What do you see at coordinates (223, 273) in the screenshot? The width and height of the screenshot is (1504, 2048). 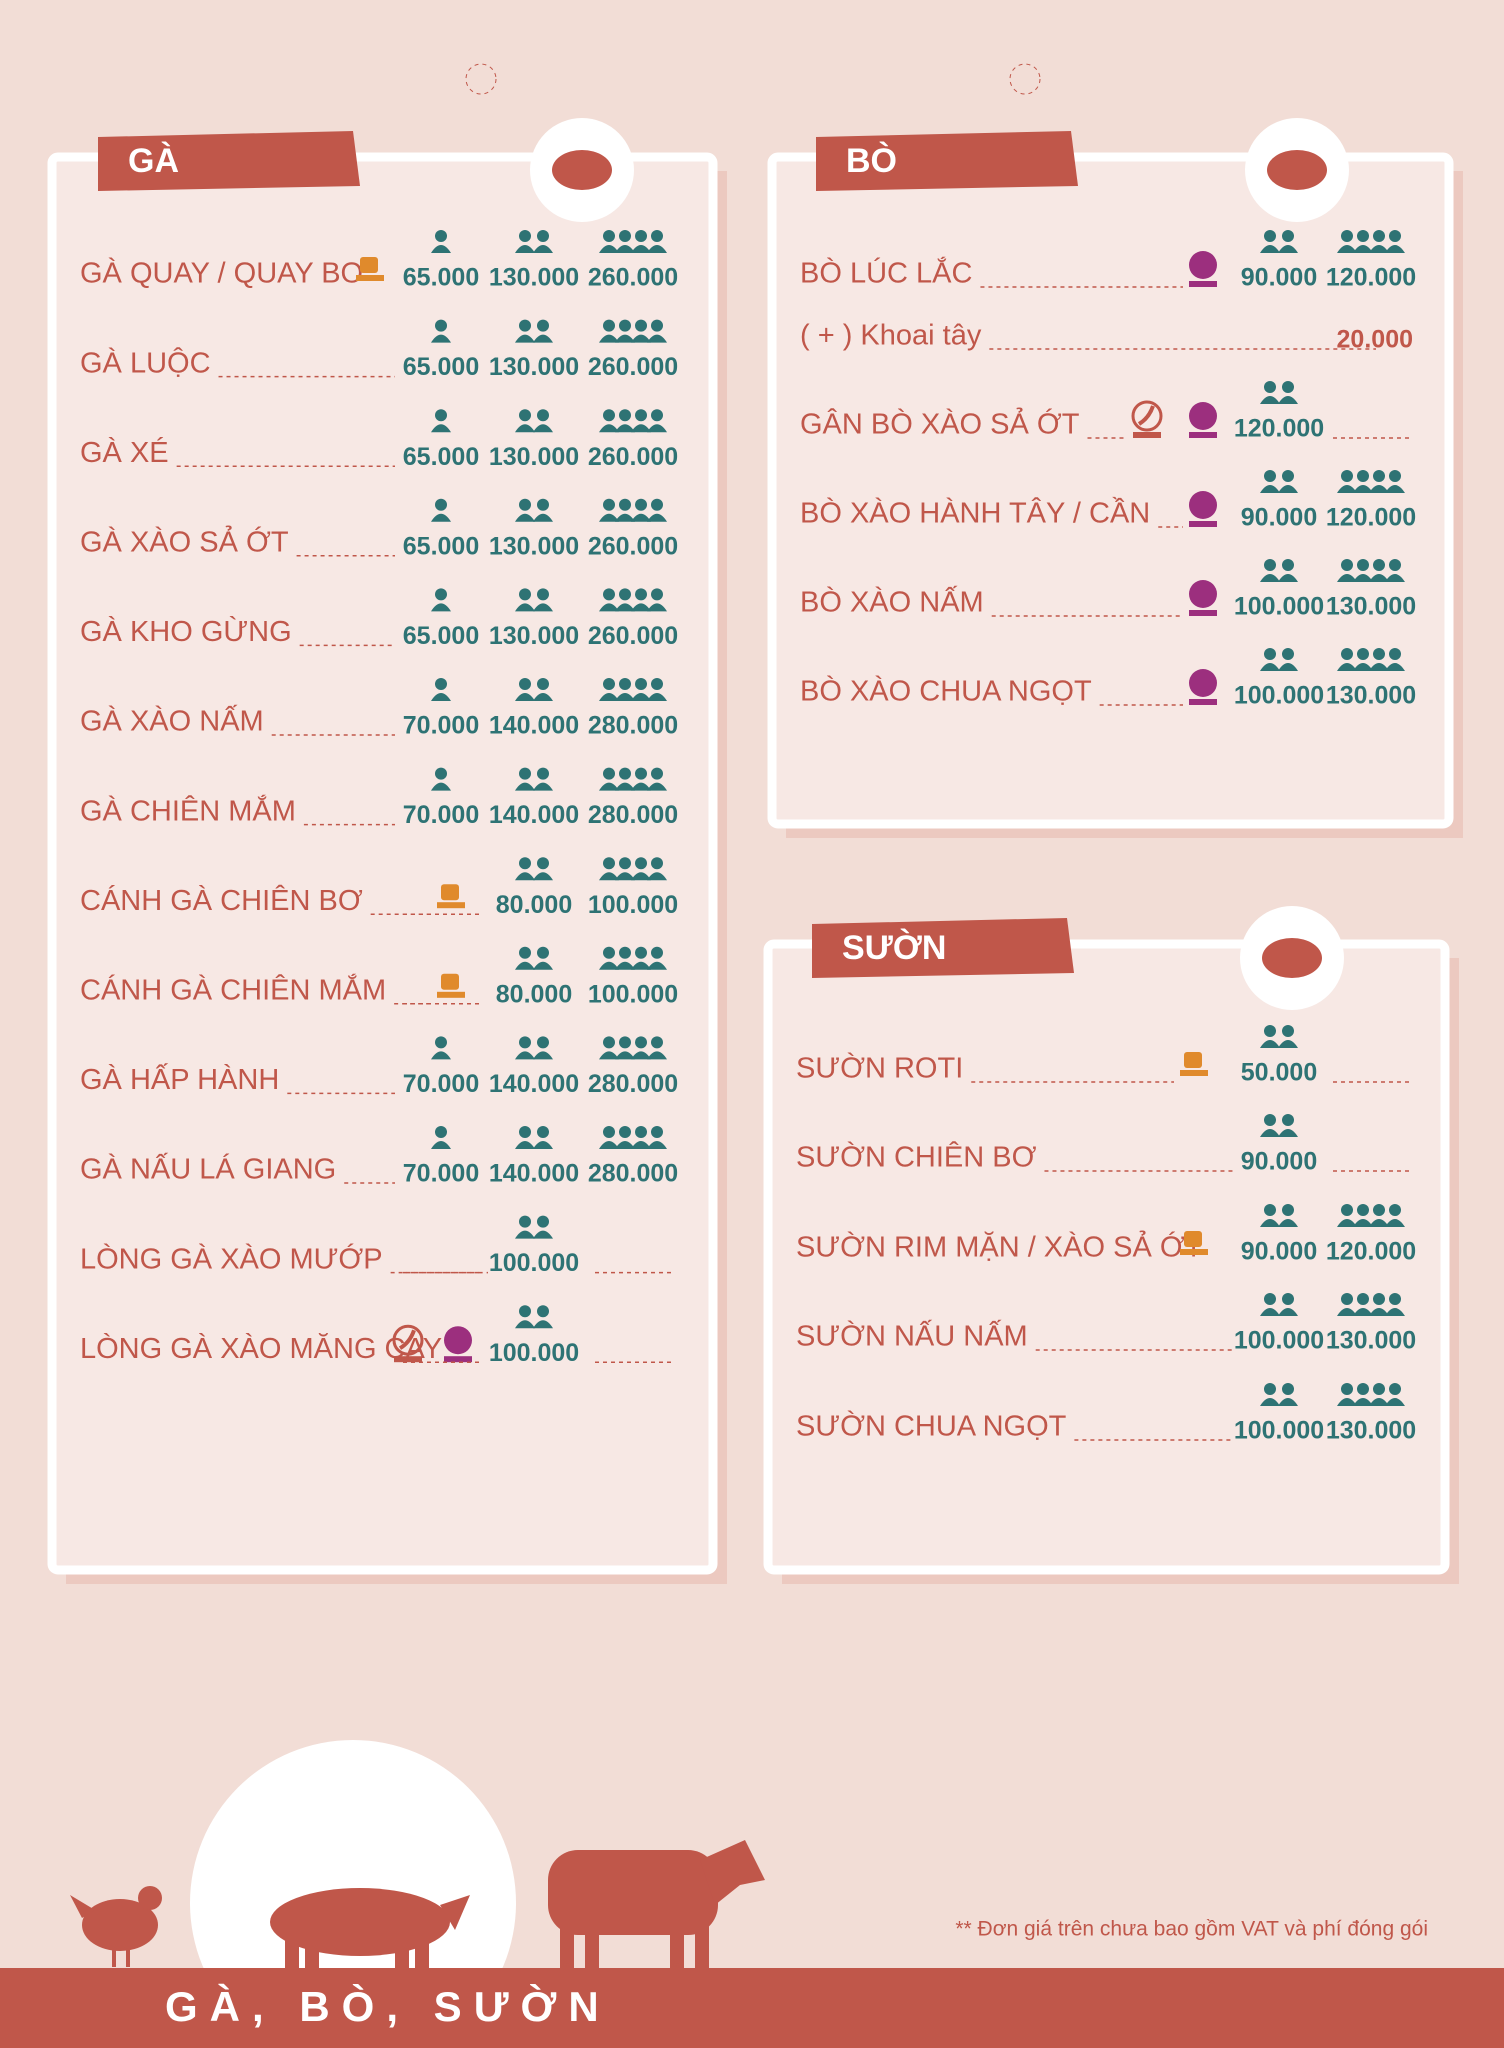 I see `item-name: GÀ QUAY / QUAY BƠ` at bounding box center [223, 273].